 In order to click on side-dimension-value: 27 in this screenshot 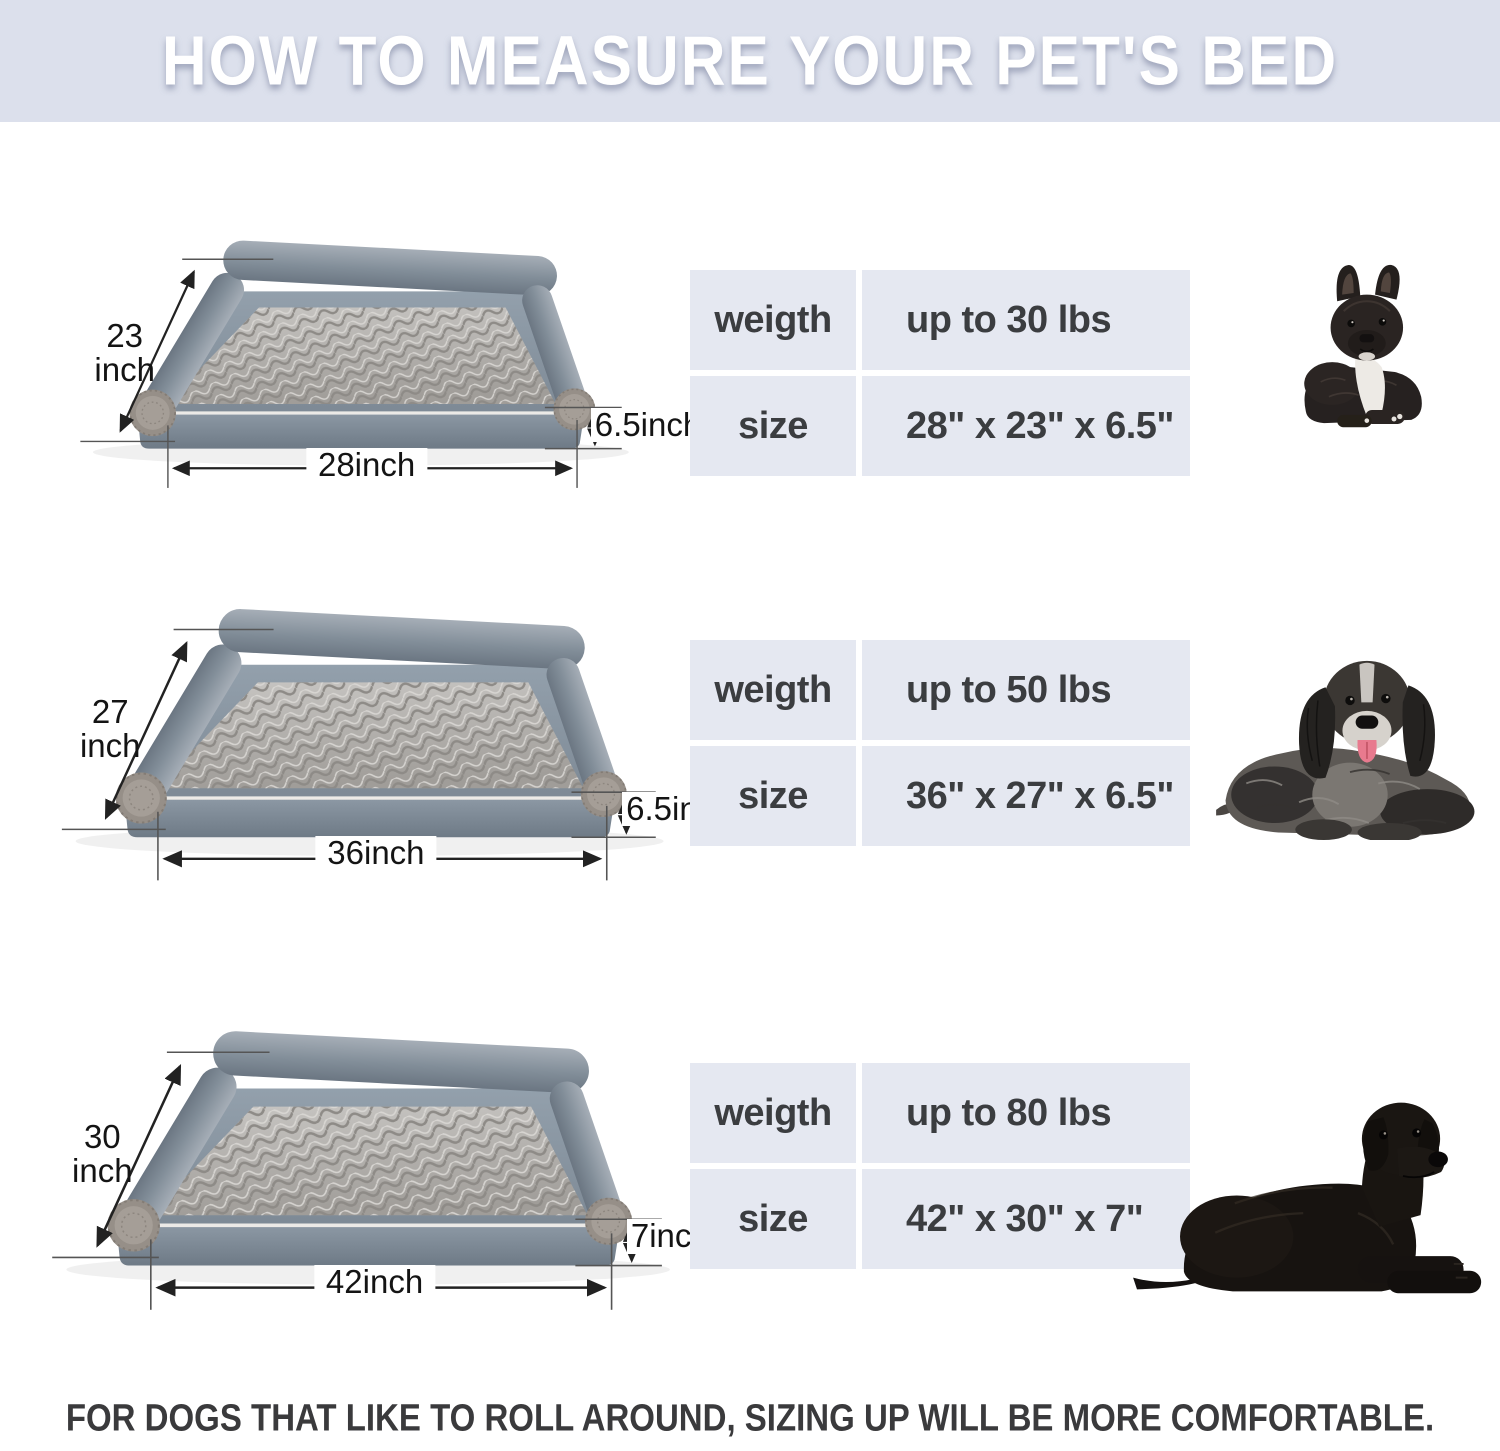, I will do `click(110, 712)`.